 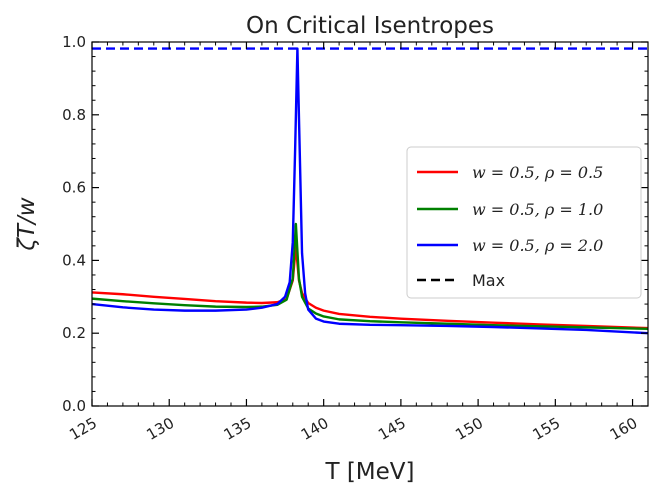 What do you see at coordinates (369, 472) in the screenshot?
I see `x-axis-title: T [MeV]` at bounding box center [369, 472].